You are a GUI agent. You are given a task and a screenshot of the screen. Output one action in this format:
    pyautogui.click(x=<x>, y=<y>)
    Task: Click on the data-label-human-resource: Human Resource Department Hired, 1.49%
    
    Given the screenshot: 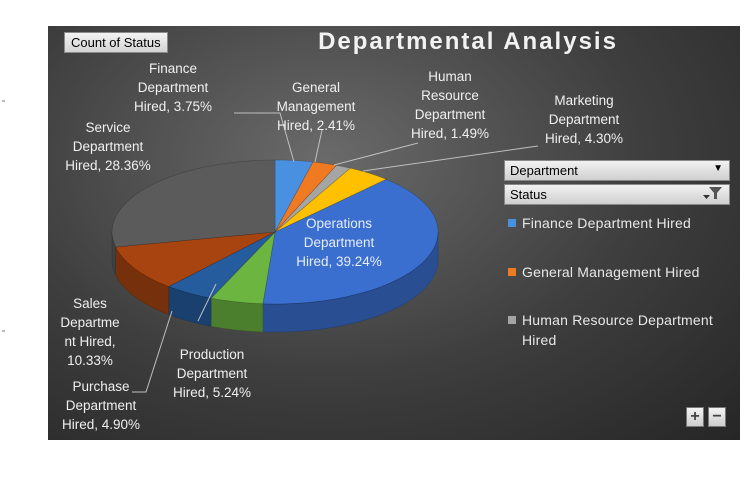 What is the action you would take?
    pyautogui.click(x=450, y=105)
    